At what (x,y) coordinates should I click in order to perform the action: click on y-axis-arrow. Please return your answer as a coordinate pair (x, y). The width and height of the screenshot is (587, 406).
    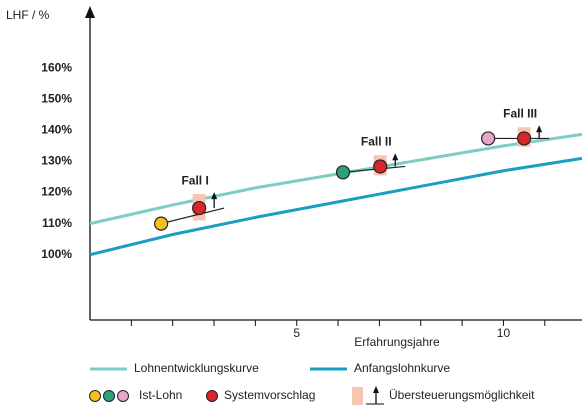
    Looking at the image, I should click on (90, 12).